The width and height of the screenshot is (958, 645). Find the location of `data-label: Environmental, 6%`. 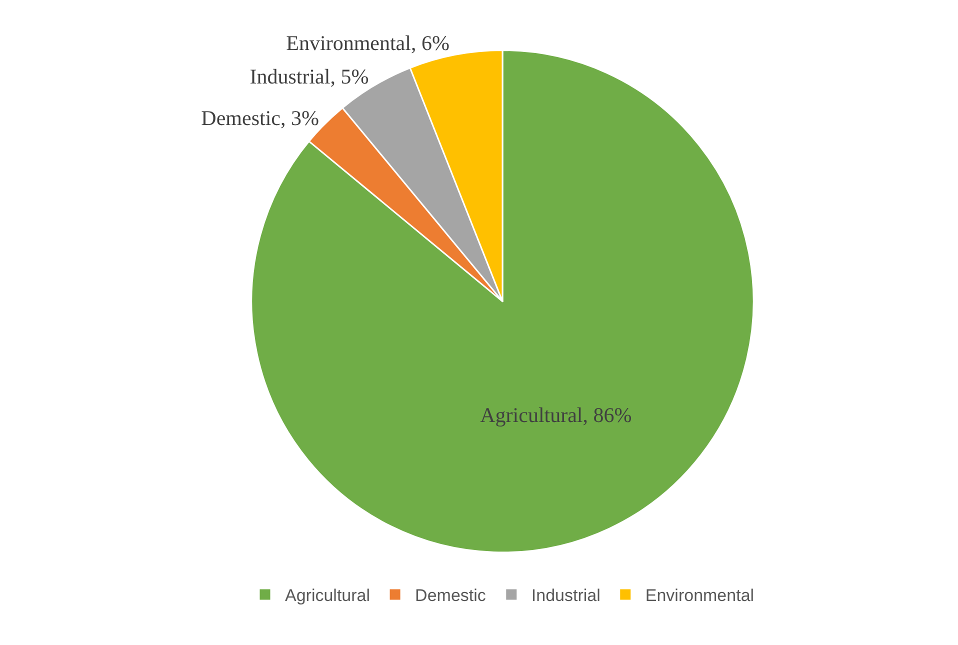

data-label: Environmental, 6% is located at coordinates (368, 43).